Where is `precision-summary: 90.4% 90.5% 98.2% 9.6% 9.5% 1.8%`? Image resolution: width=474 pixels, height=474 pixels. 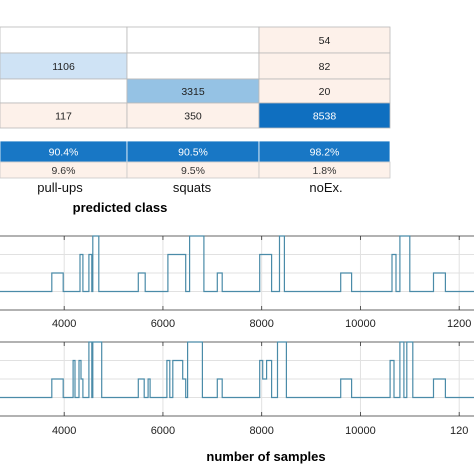 precision-summary: 90.4% 90.5% 98.2% 9.6% 9.5% 1.8% is located at coordinates (195, 159).